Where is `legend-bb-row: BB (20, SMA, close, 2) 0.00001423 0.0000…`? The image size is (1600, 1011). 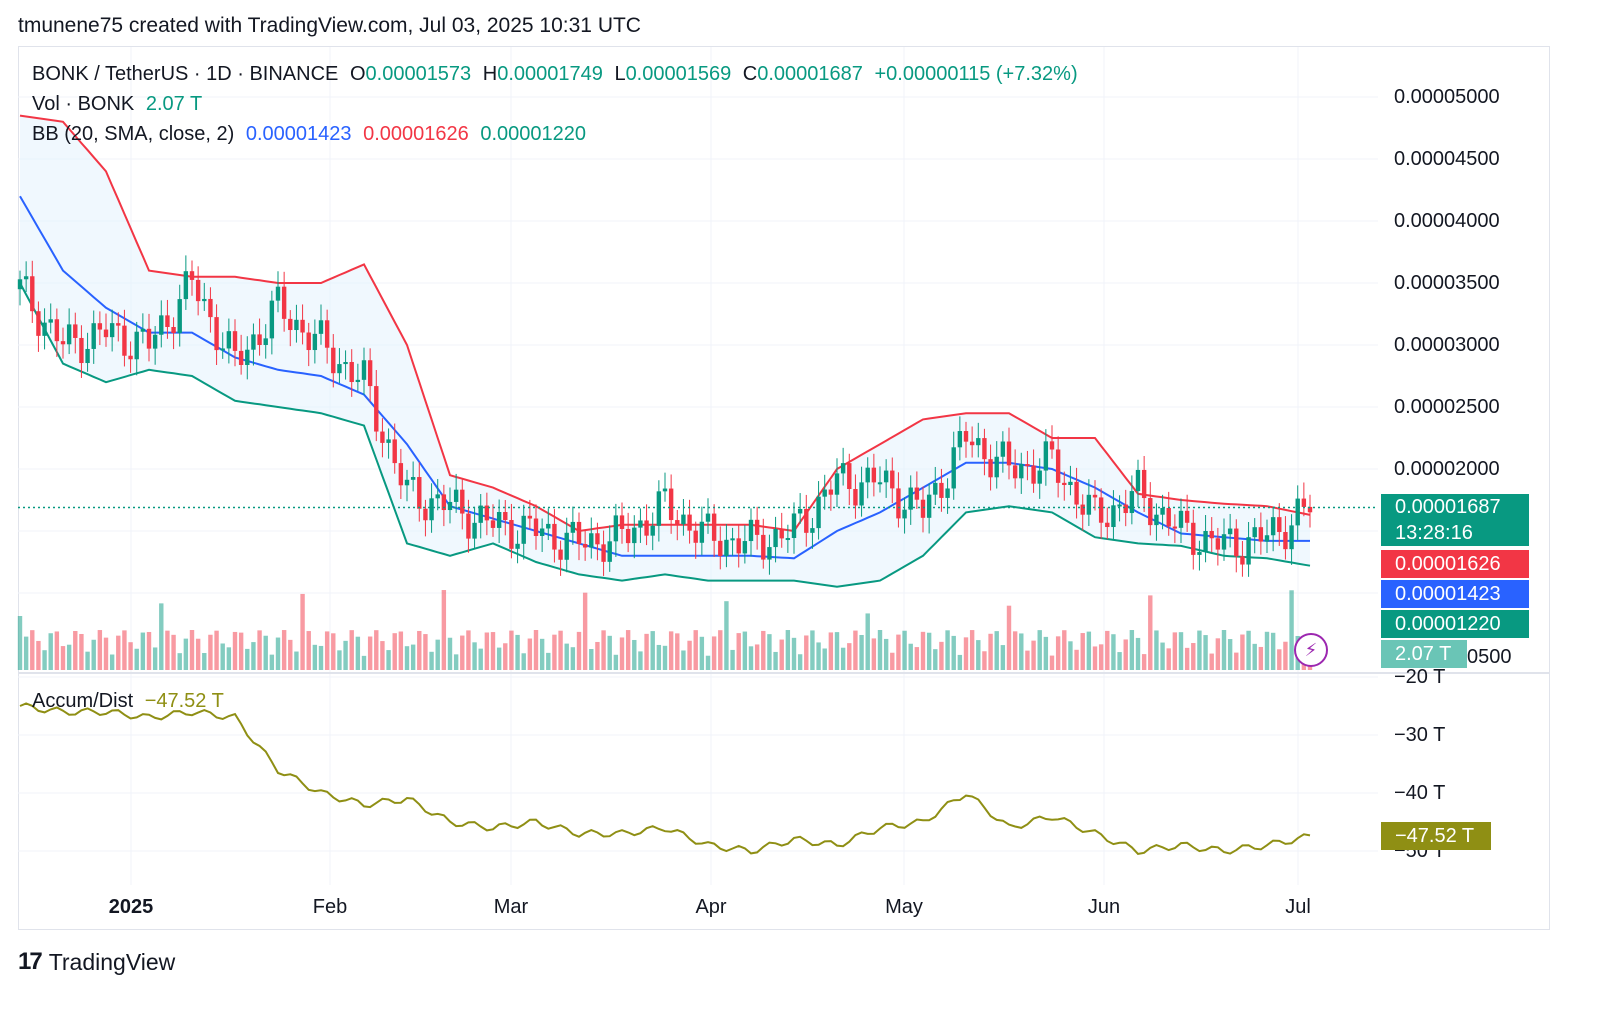 legend-bb-row: BB (20, SMA, close, 2) 0.00001423 0.0000… is located at coordinates (312, 134).